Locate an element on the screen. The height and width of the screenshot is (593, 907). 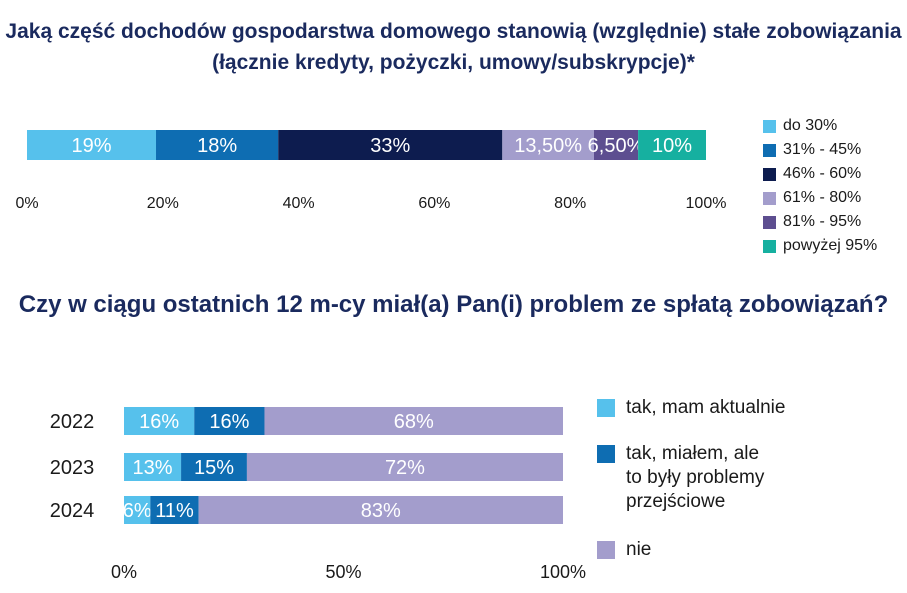
data-label: 72% is located at coordinates (405, 468).